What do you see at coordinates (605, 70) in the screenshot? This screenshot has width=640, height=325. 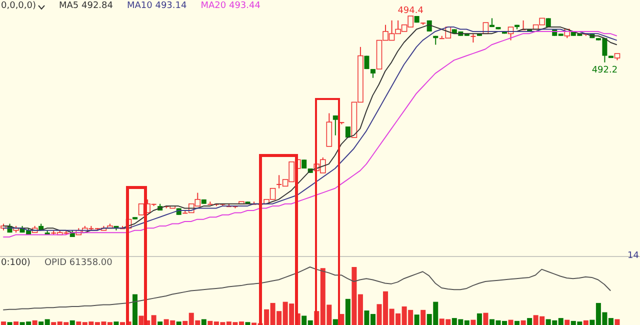 I see `annotation: 492.2` at bounding box center [605, 70].